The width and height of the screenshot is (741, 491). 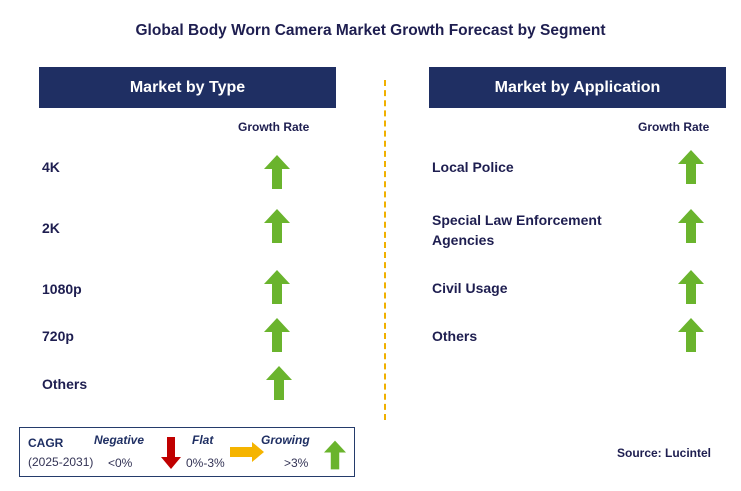 What do you see at coordinates (62, 289) in the screenshot?
I see `type-row-label-1080p: 1080p` at bounding box center [62, 289].